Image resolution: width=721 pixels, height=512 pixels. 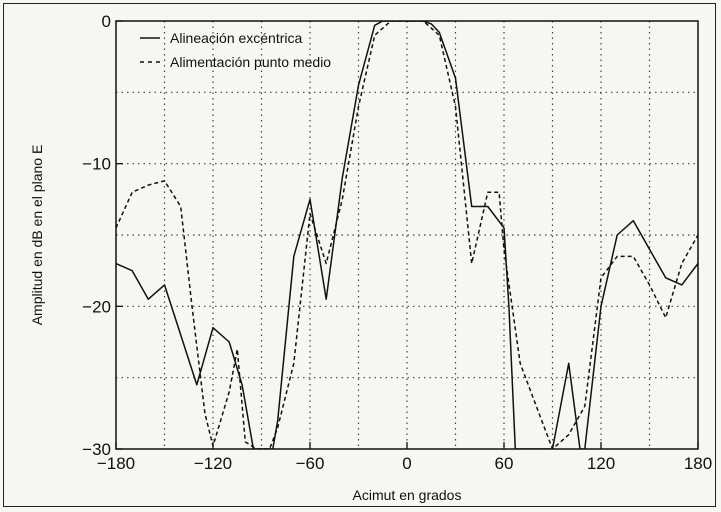 What do you see at coordinates (406, 463) in the screenshot?
I see `x-tick-label: 0` at bounding box center [406, 463].